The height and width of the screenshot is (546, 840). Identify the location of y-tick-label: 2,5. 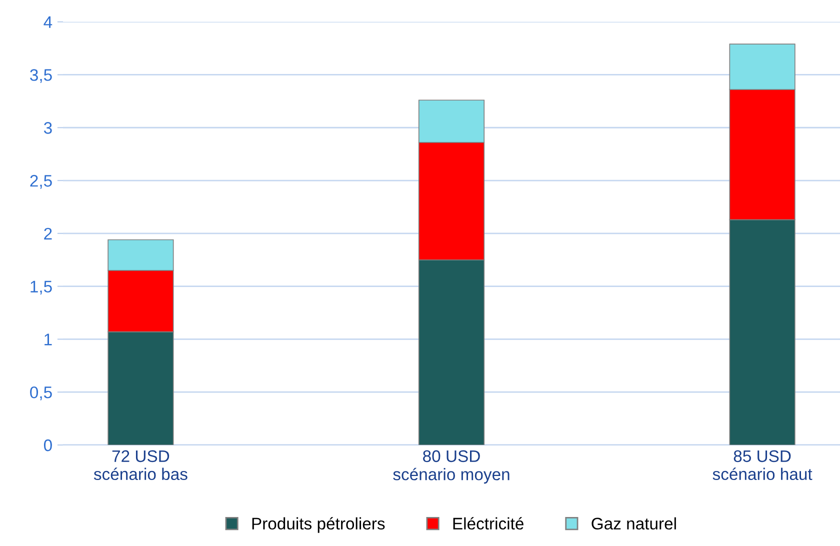
(41, 181).